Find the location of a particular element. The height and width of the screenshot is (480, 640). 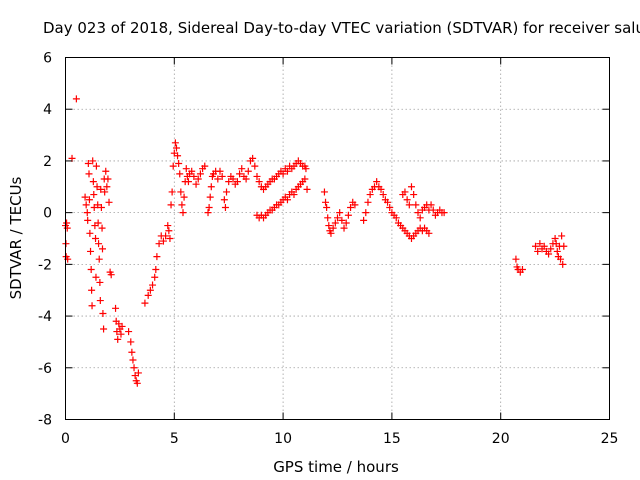

x-tick-label: 5 is located at coordinates (174, 439).